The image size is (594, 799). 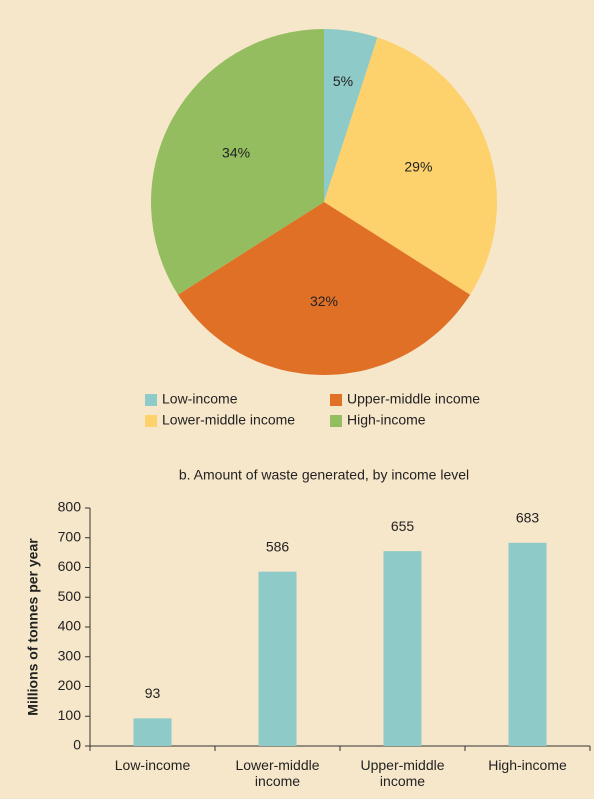 What do you see at coordinates (70, 715) in the screenshot?
I see `y-tick-label: 100` at bounding box center [70, 715].